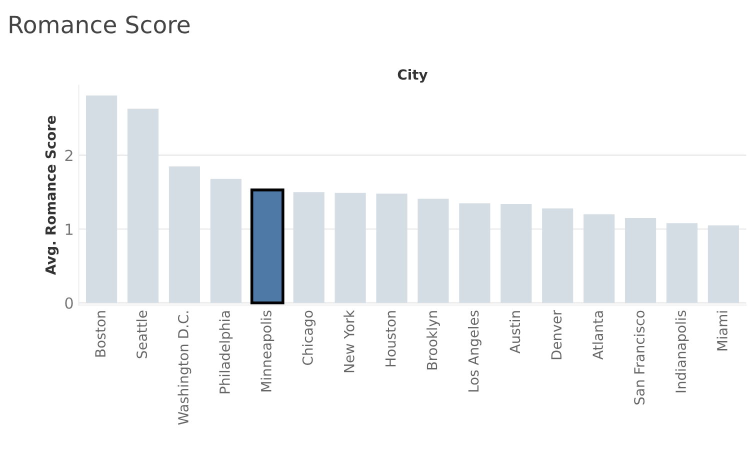 The height and width of the screenshot is (473, 750). Describe the element at coordinates (69, 229) in the screenshot. I see `y-tick-label: 1` at that location.